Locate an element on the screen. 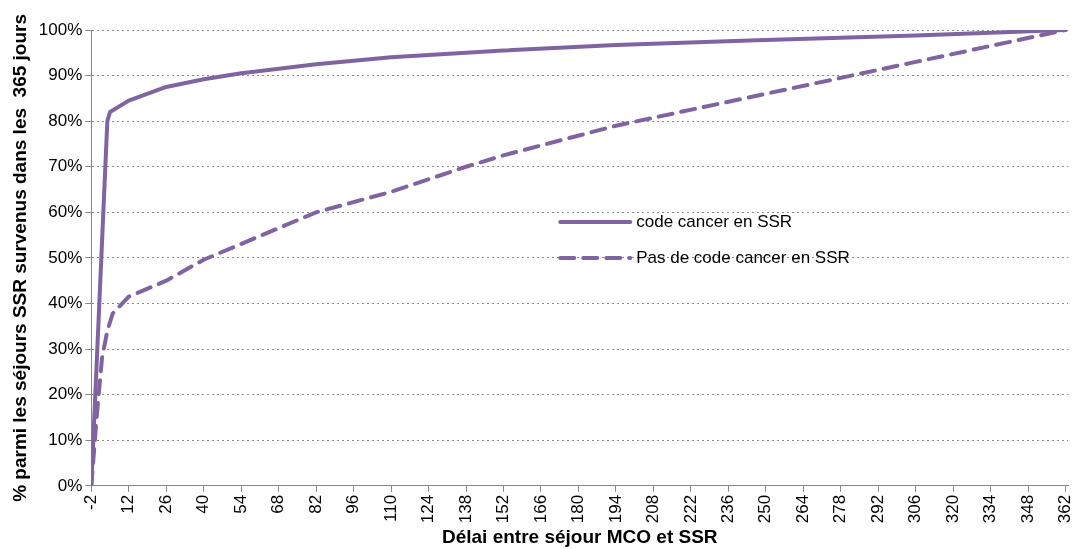  x-tick-label: 26 is located at coordinates (165, 504).